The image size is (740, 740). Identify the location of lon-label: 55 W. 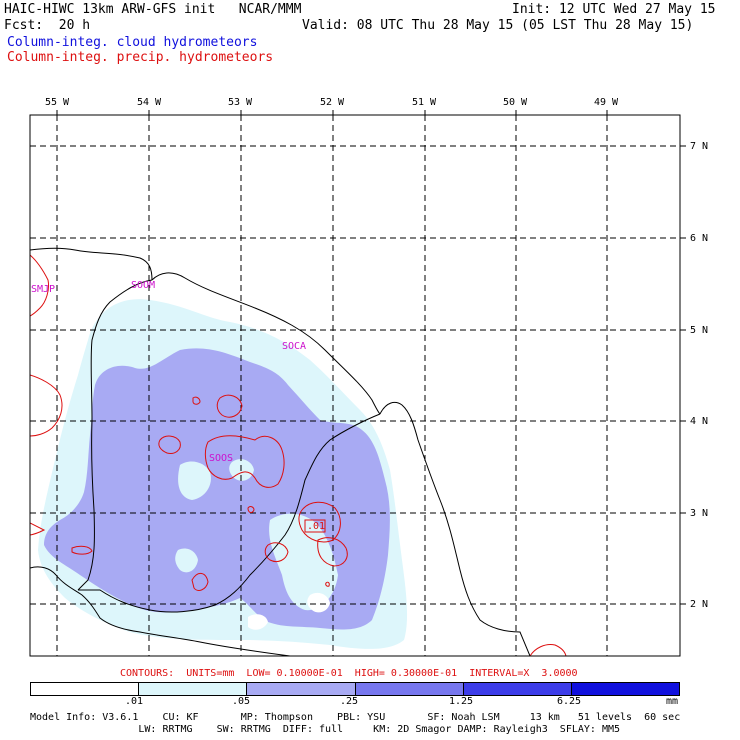
(57, 102).